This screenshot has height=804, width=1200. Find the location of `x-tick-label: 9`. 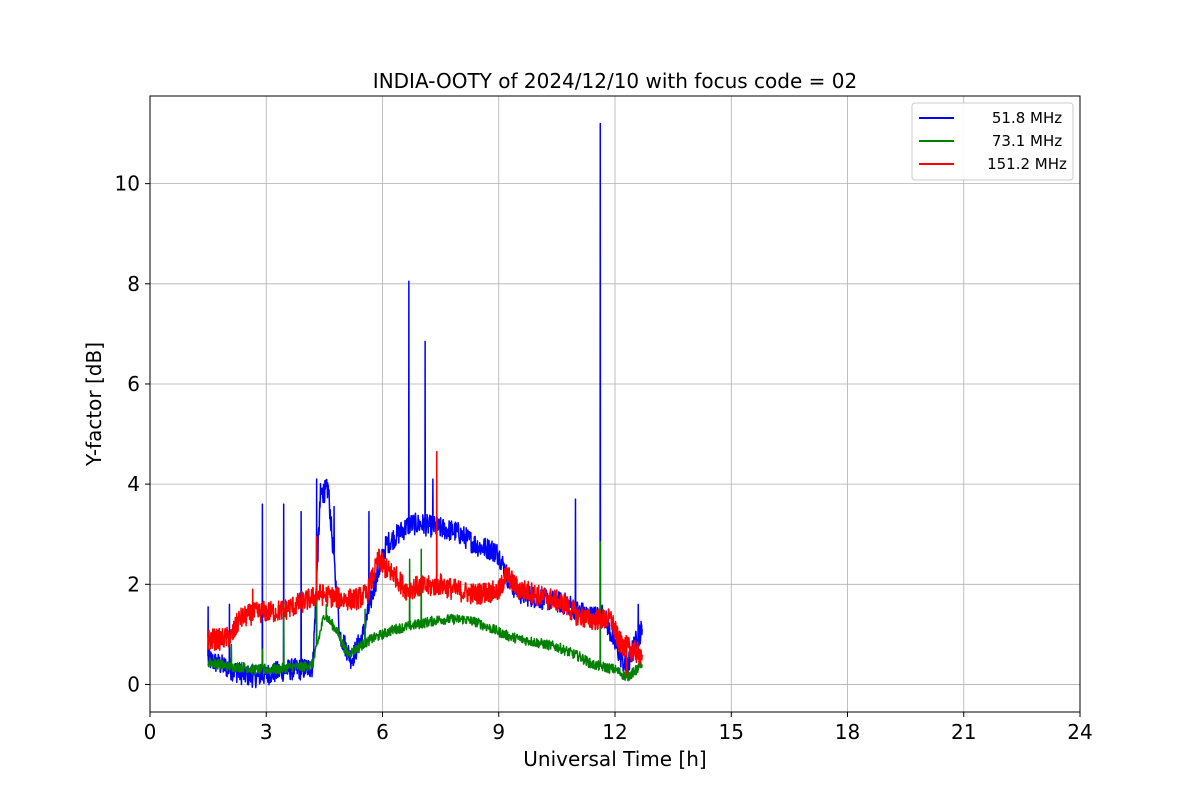

x-tick-label: 9 is located at coordinates (498, 732).